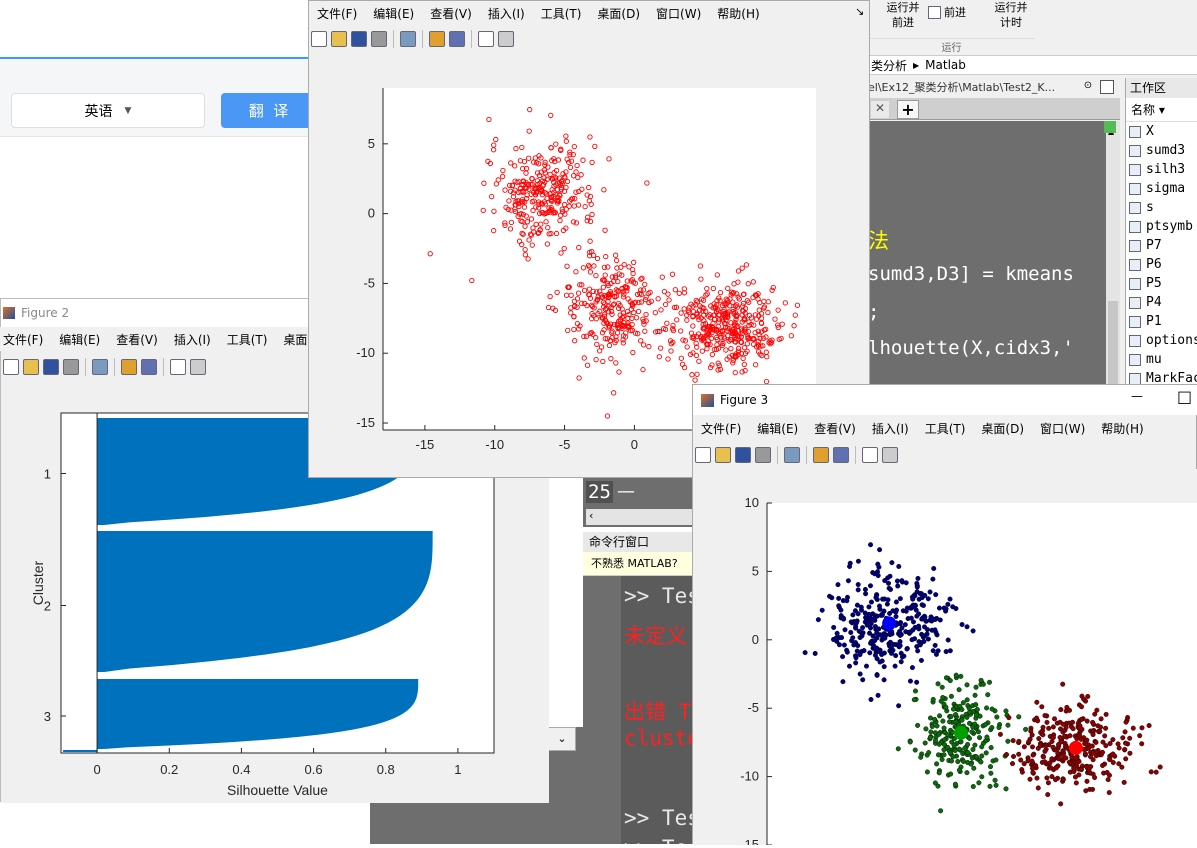 Image resolution: width=1197 pixels, height=848 pixels. Describe the element at coordinates (642, 517) in the screenshot. I see `editor-hscroll: ‹` at that location.